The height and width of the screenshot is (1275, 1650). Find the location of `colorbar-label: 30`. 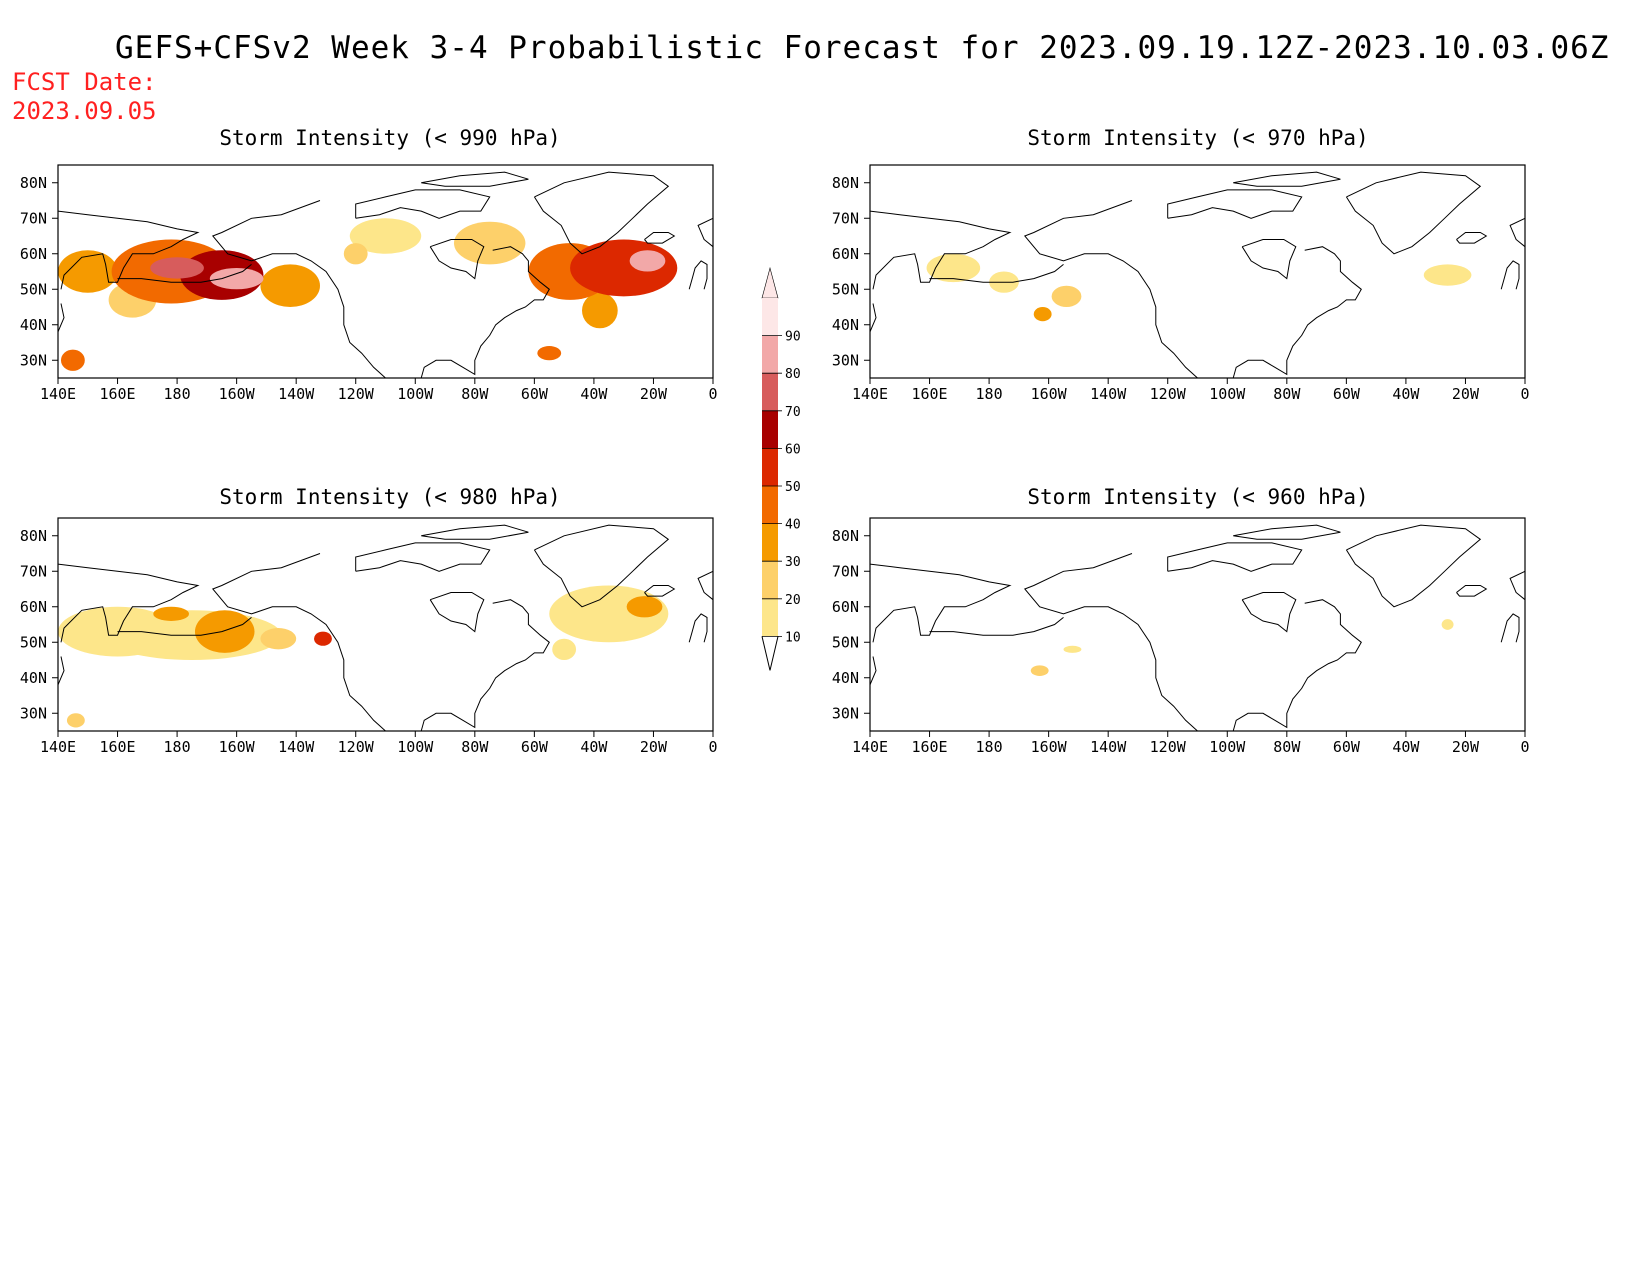

colorbar-label: 30 is located at coordinates (793, 562).